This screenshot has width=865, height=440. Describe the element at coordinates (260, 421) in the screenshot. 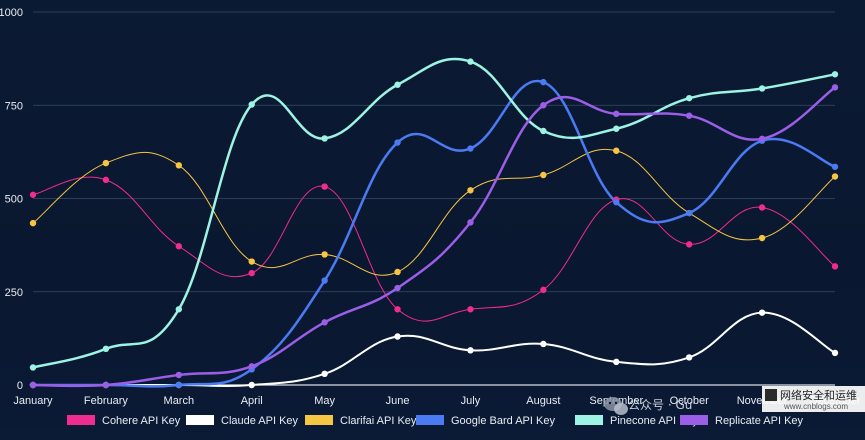

I see `legend-label: Claude API Key` at that location.